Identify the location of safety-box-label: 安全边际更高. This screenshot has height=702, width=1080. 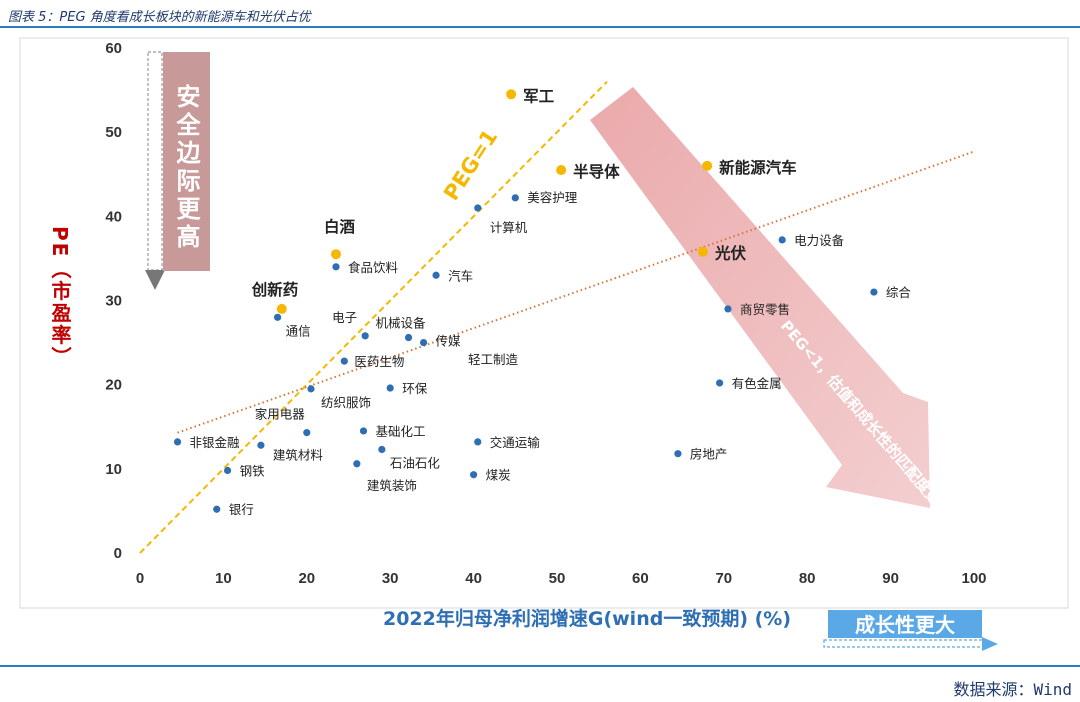
(186, 167).